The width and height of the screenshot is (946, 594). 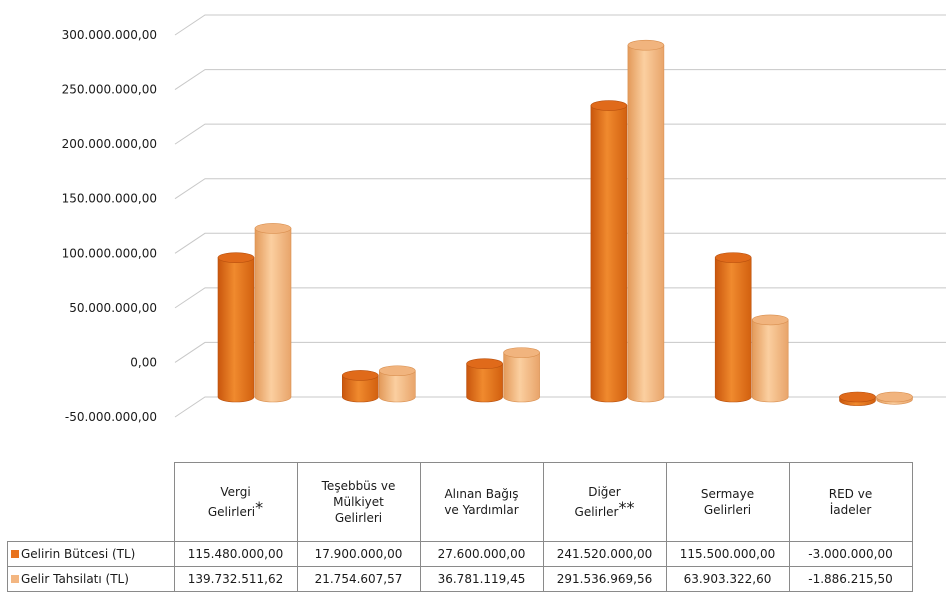 I want to click on y-tick-label: 150.000.000,00, so click(x=109, y=199).